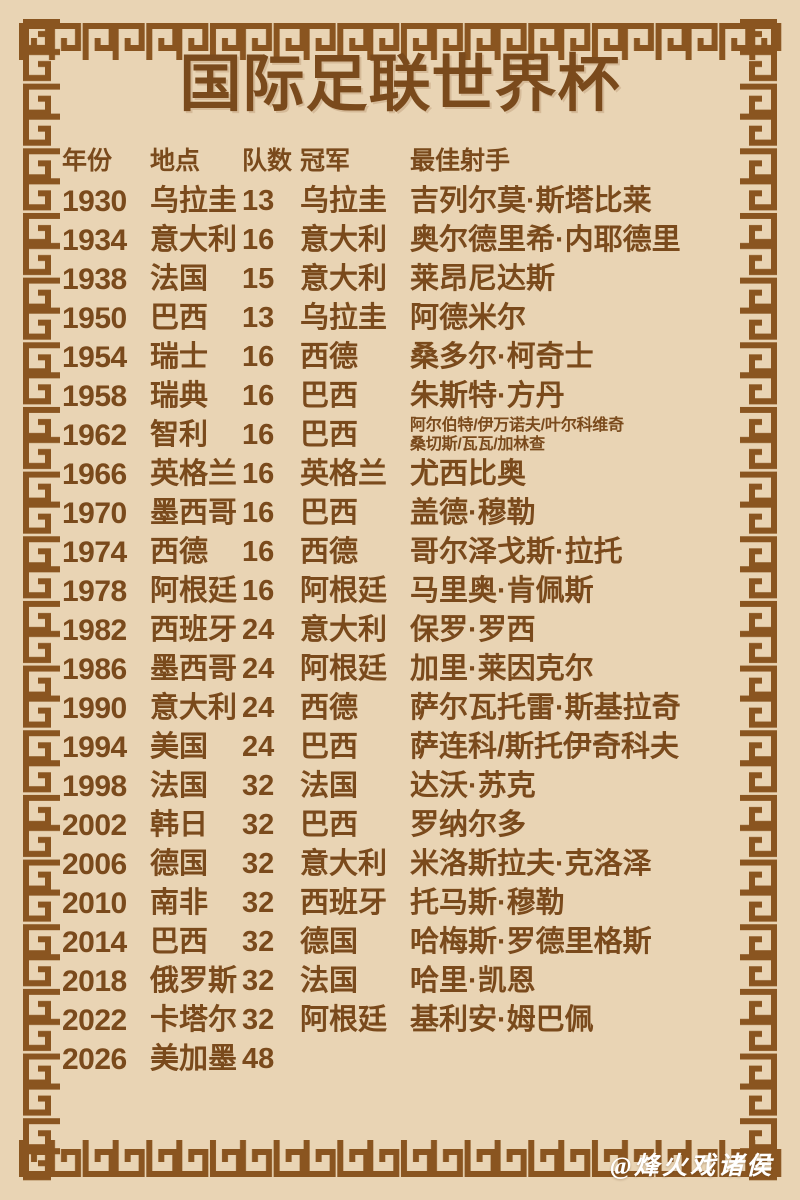 This screenshot has width=800, height=1200. I want to click on cell-scorer: 哈里·凯恩, so click(473, 981).